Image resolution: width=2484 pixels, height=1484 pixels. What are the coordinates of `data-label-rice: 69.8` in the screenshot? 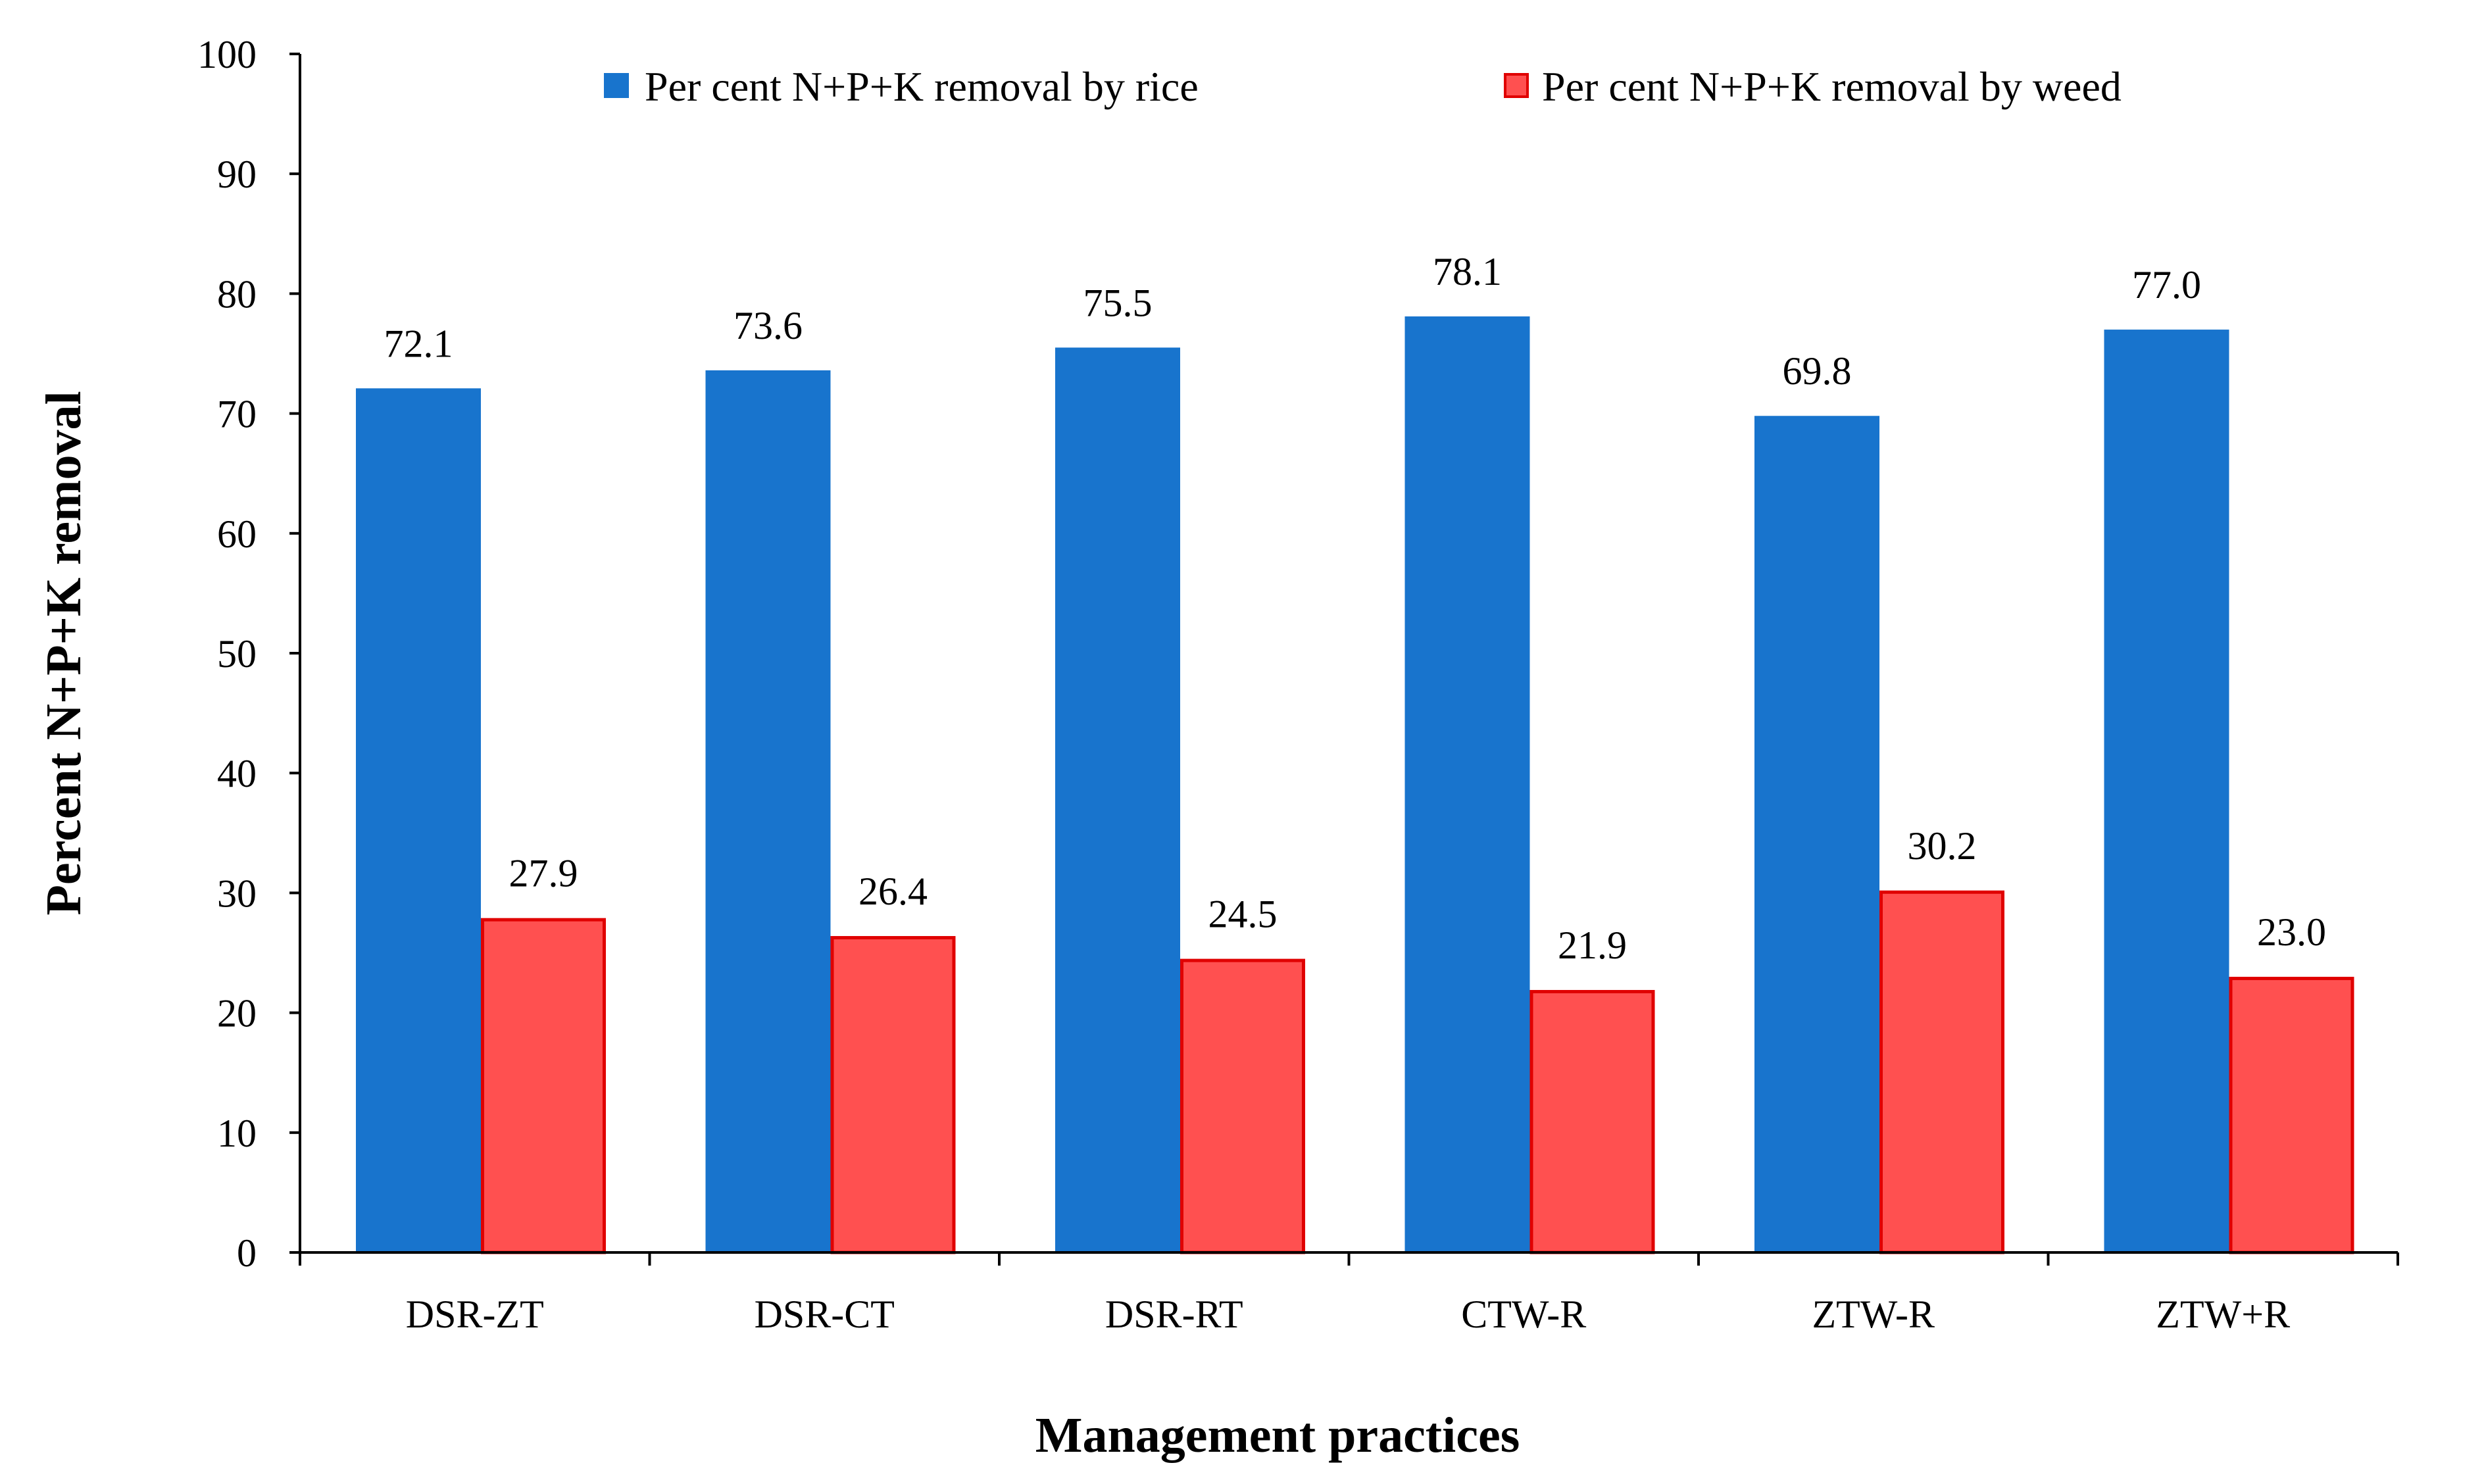 It's located at (1817, 371).